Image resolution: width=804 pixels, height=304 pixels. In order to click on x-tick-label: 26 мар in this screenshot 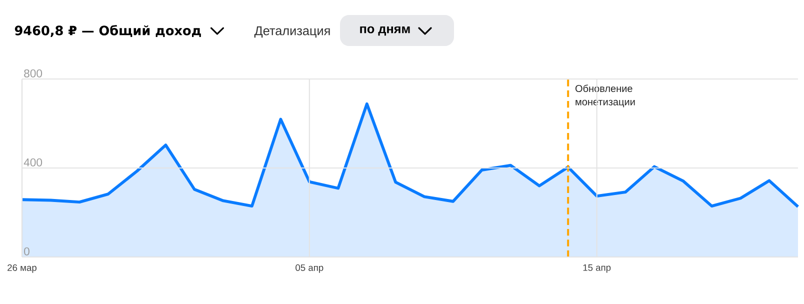, I will do `click(22, 268)`.